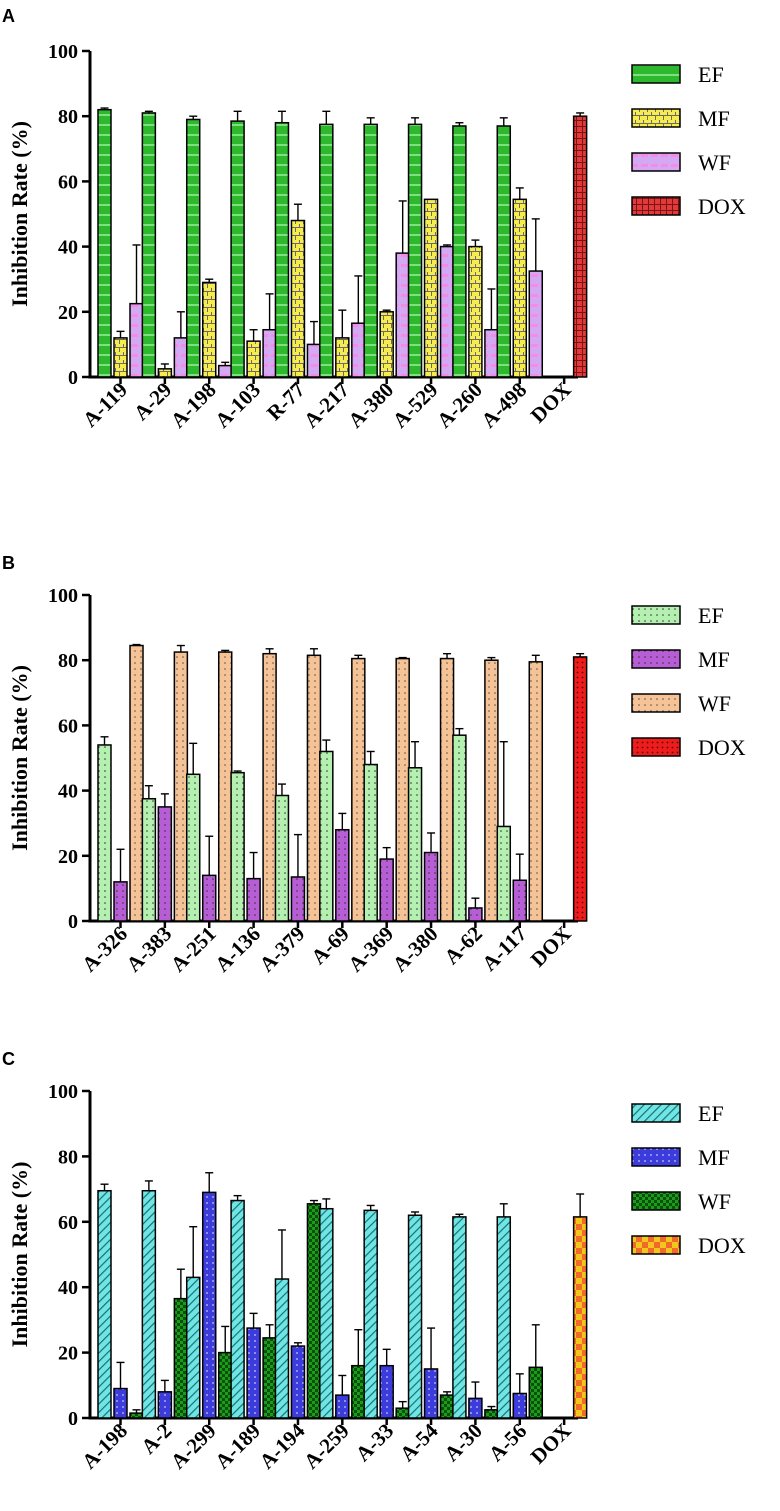 This screenshot has height=1511, width=780. Describe the element at coordinates (714, 162) in the screenshot. I see `legend-label-wf: WF` at that location.